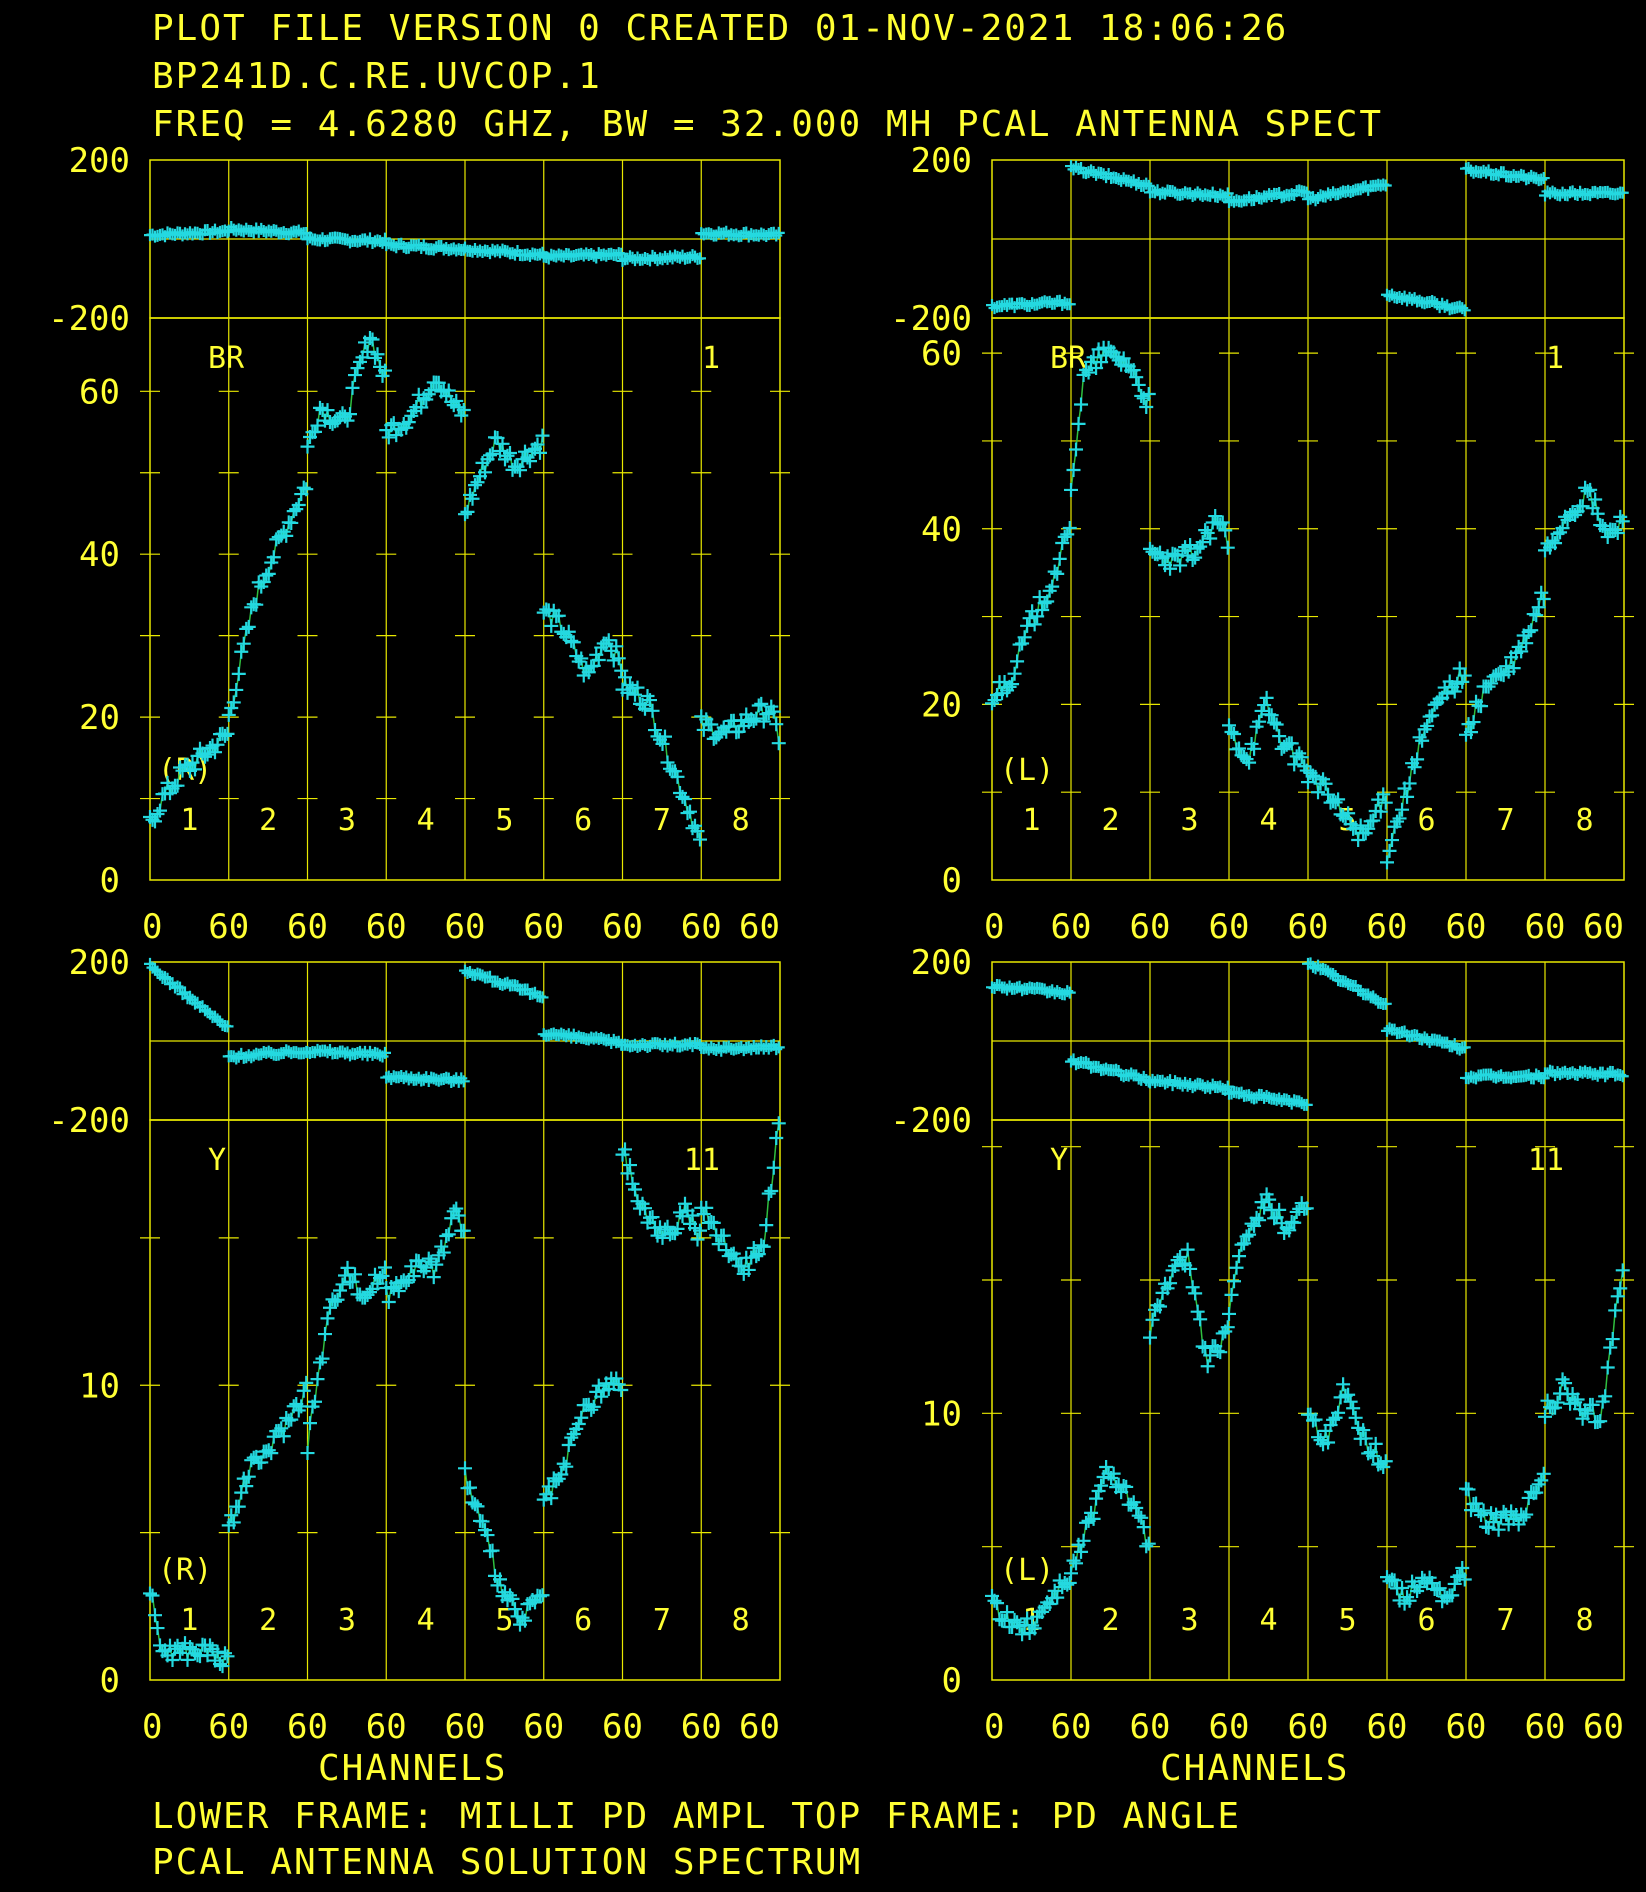 This screenshot has width=1646, height=1892. Describe the element at coordinates (99, 555) in the screenshot. I see `amplitude-tick-label: 40` at that location.